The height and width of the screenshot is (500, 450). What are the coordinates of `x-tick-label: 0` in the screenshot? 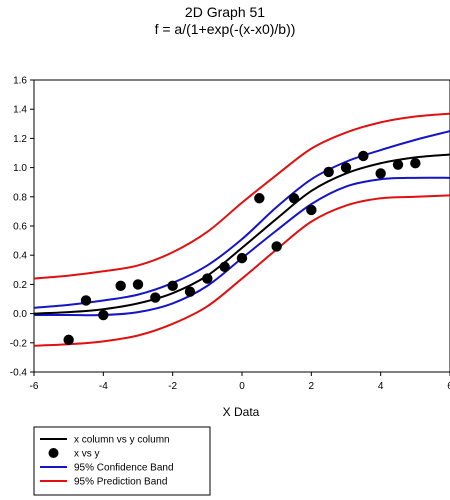 It's located at (242, 386).